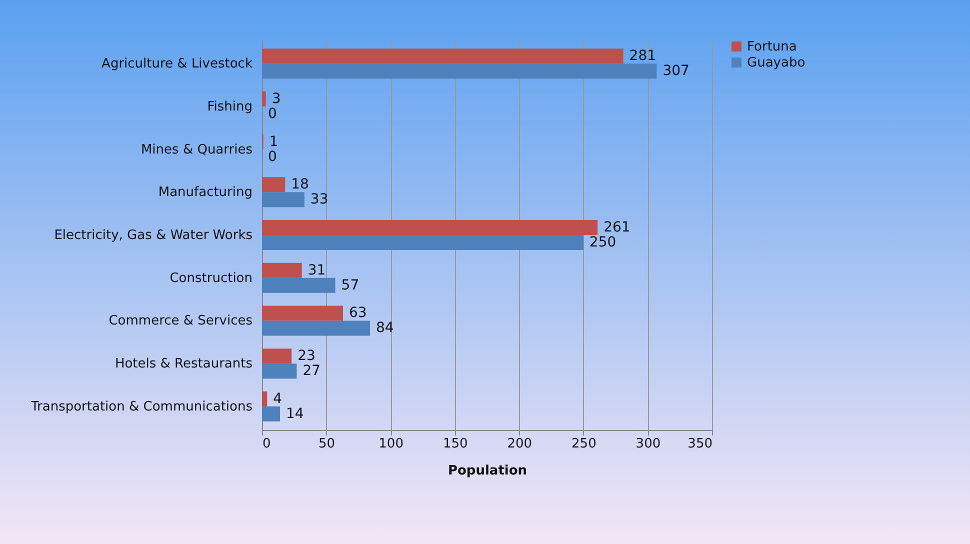 The height and width of the screenshot is (544, 970). What do you see at coordinates (277, 398) in the screenshot?
I see `data-label: 4` at bounding box center [277, 398].